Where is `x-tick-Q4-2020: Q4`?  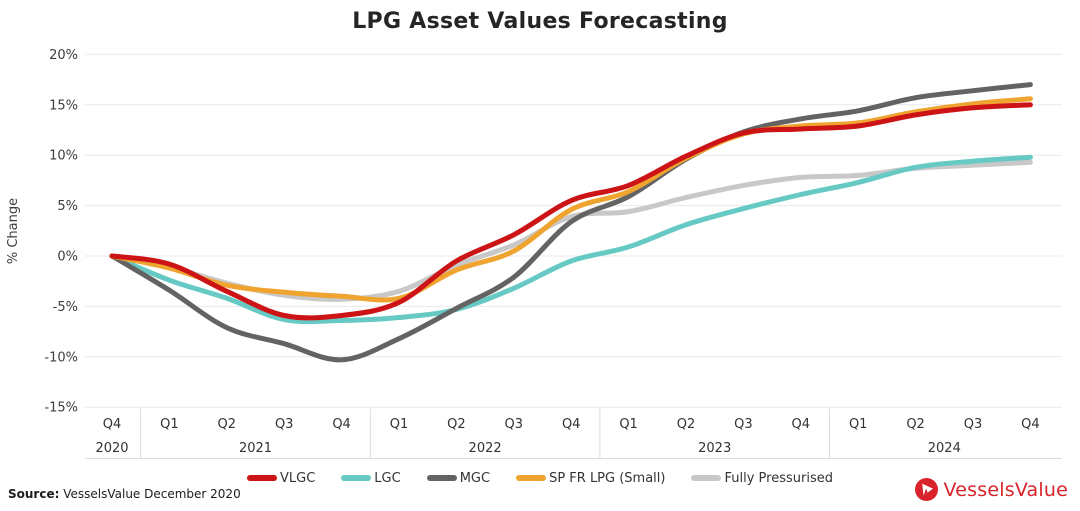 x-tick-Q4-2020: Q4 is located at coordinates (112, 424).